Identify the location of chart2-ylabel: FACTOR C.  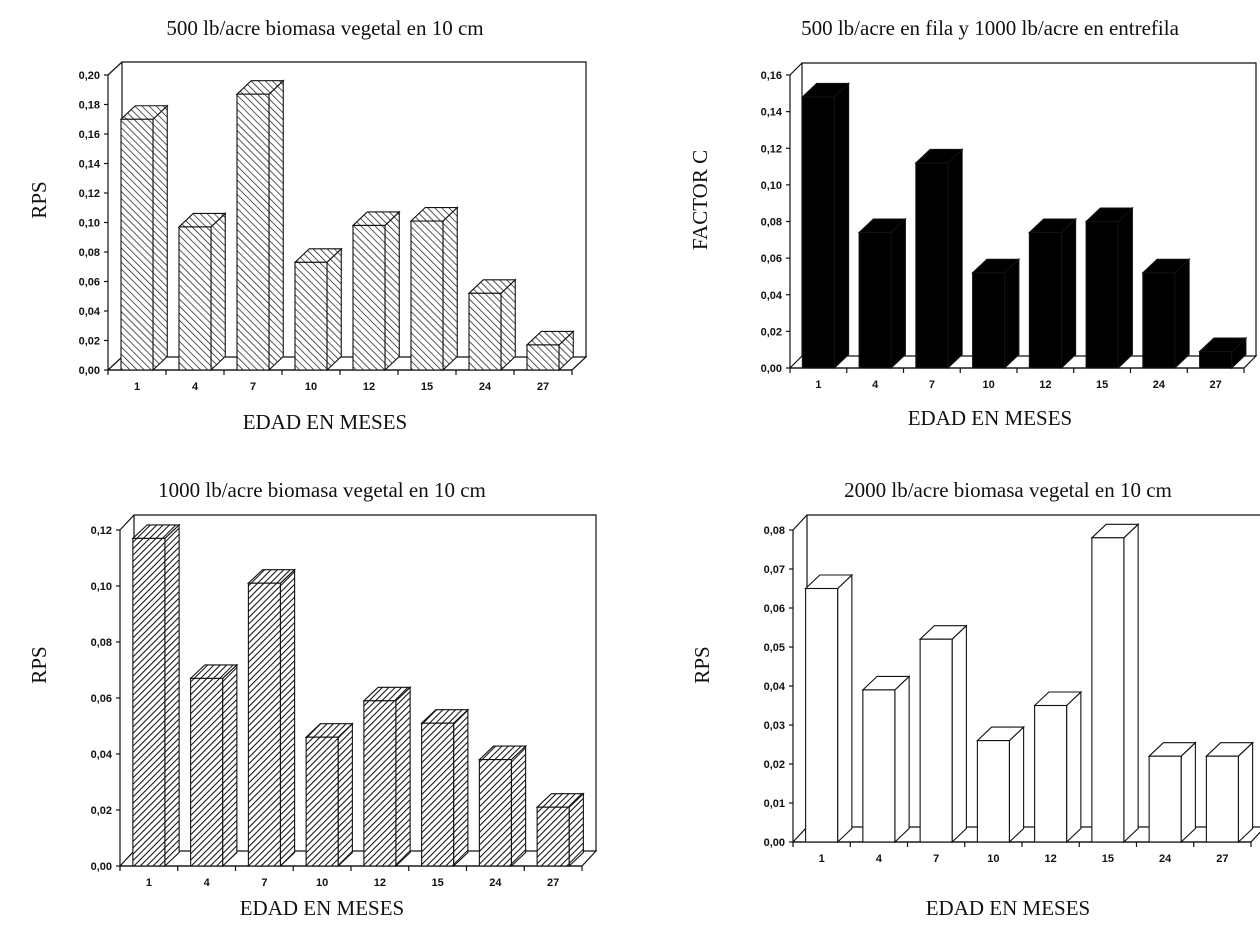
(700, 200).